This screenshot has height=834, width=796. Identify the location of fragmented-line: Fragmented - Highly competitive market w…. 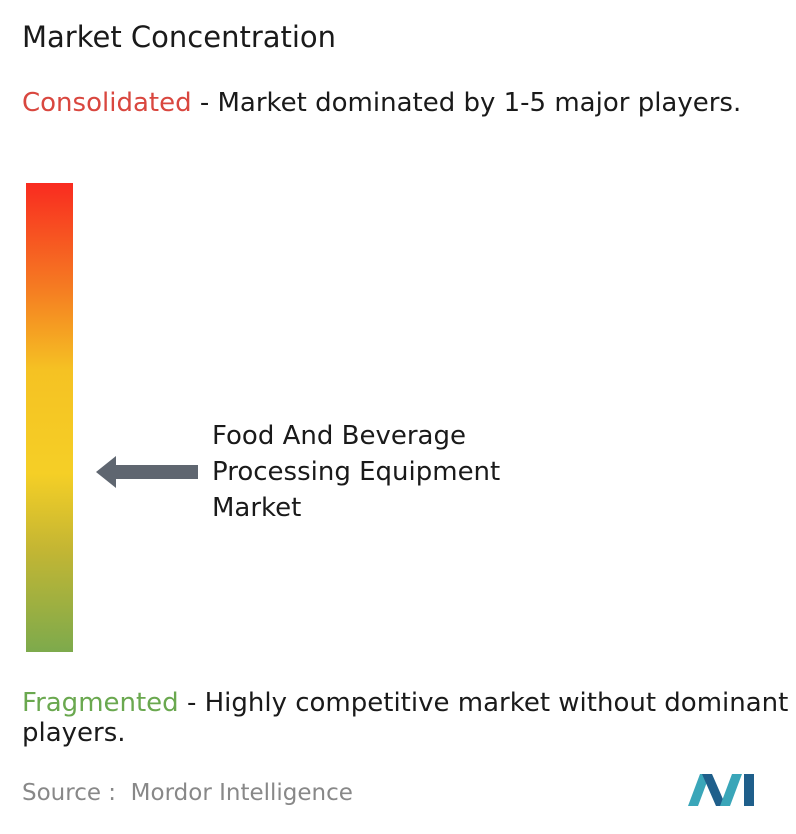
(407, 718).